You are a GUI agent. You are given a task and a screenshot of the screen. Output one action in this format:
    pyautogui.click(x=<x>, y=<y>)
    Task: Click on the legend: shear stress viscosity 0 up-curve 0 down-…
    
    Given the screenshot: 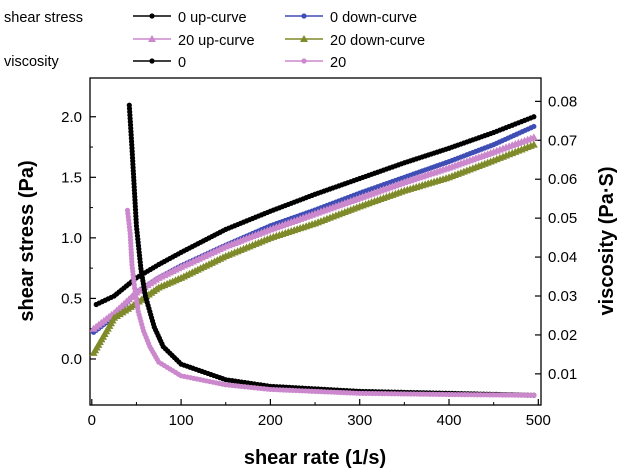 What is the action you would take?
    pyautogui.click(x=214, y=40)
    